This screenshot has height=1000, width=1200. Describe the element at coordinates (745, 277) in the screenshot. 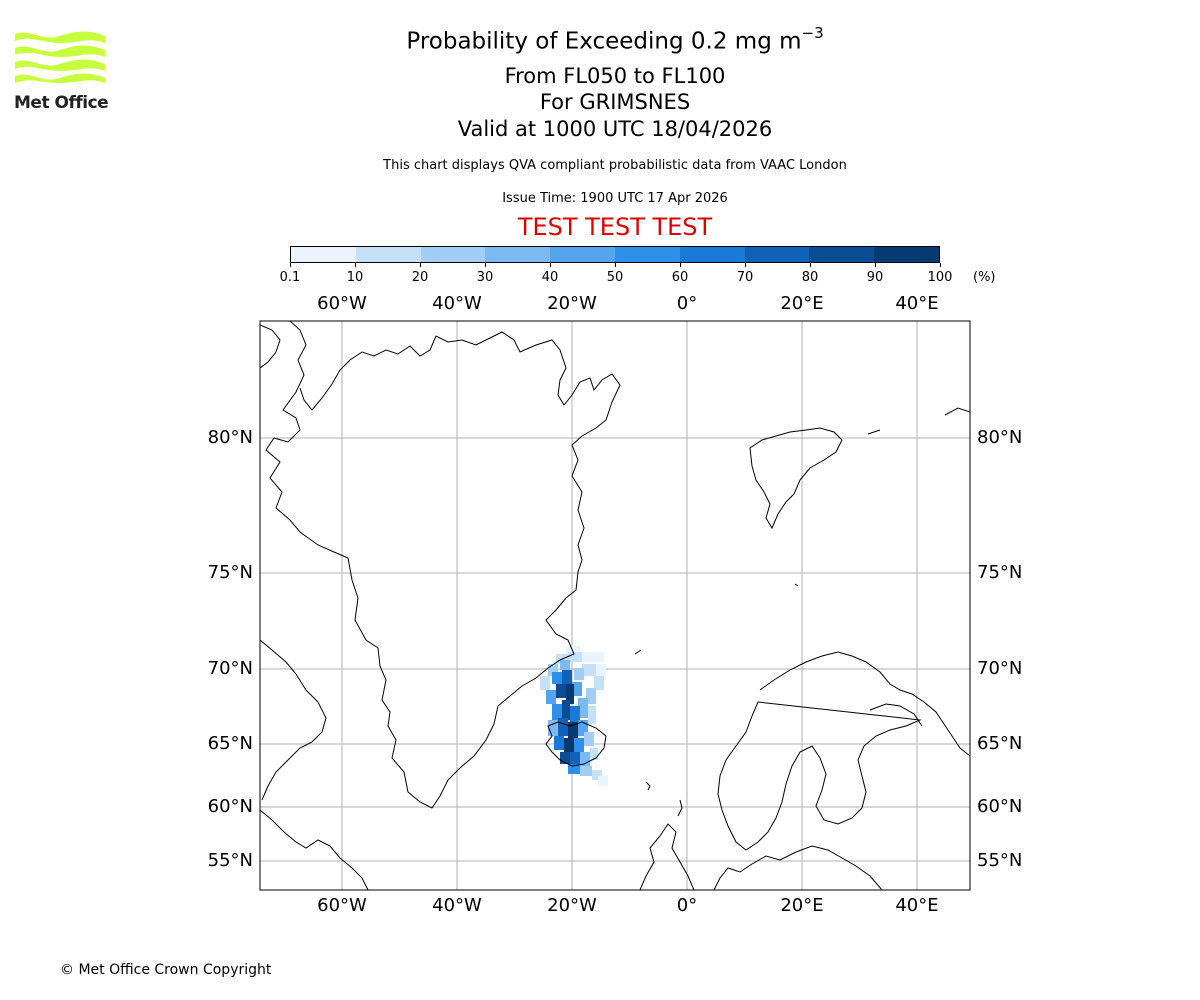

I see `colorbar-tick-label: 70` at that location.